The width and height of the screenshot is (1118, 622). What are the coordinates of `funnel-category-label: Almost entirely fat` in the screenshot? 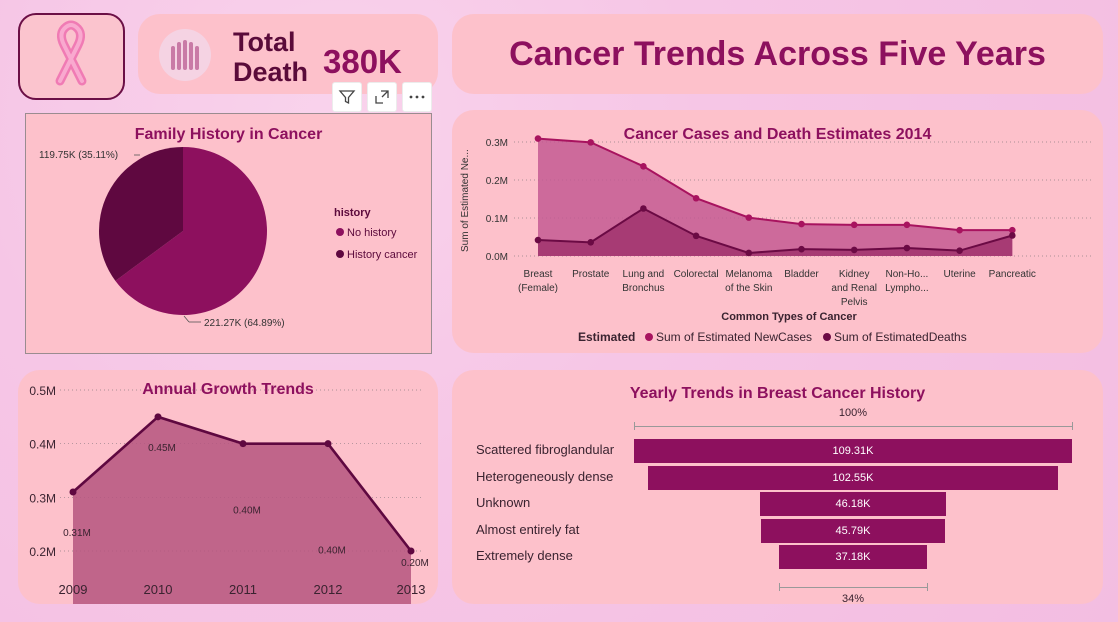 It's located at (528, 529).